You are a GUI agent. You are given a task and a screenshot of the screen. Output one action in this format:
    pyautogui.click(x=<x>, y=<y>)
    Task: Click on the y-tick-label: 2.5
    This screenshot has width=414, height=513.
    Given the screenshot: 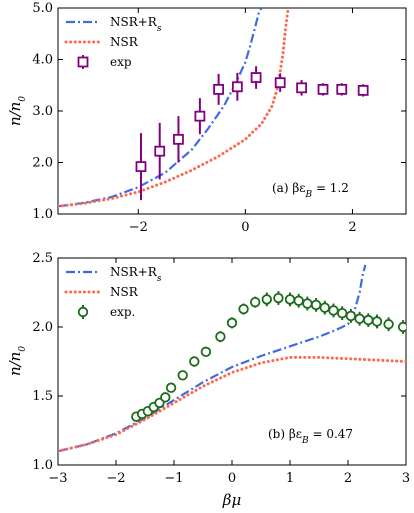 What is the action you would take?
    pyautogui.click(x=42, y=258)
    